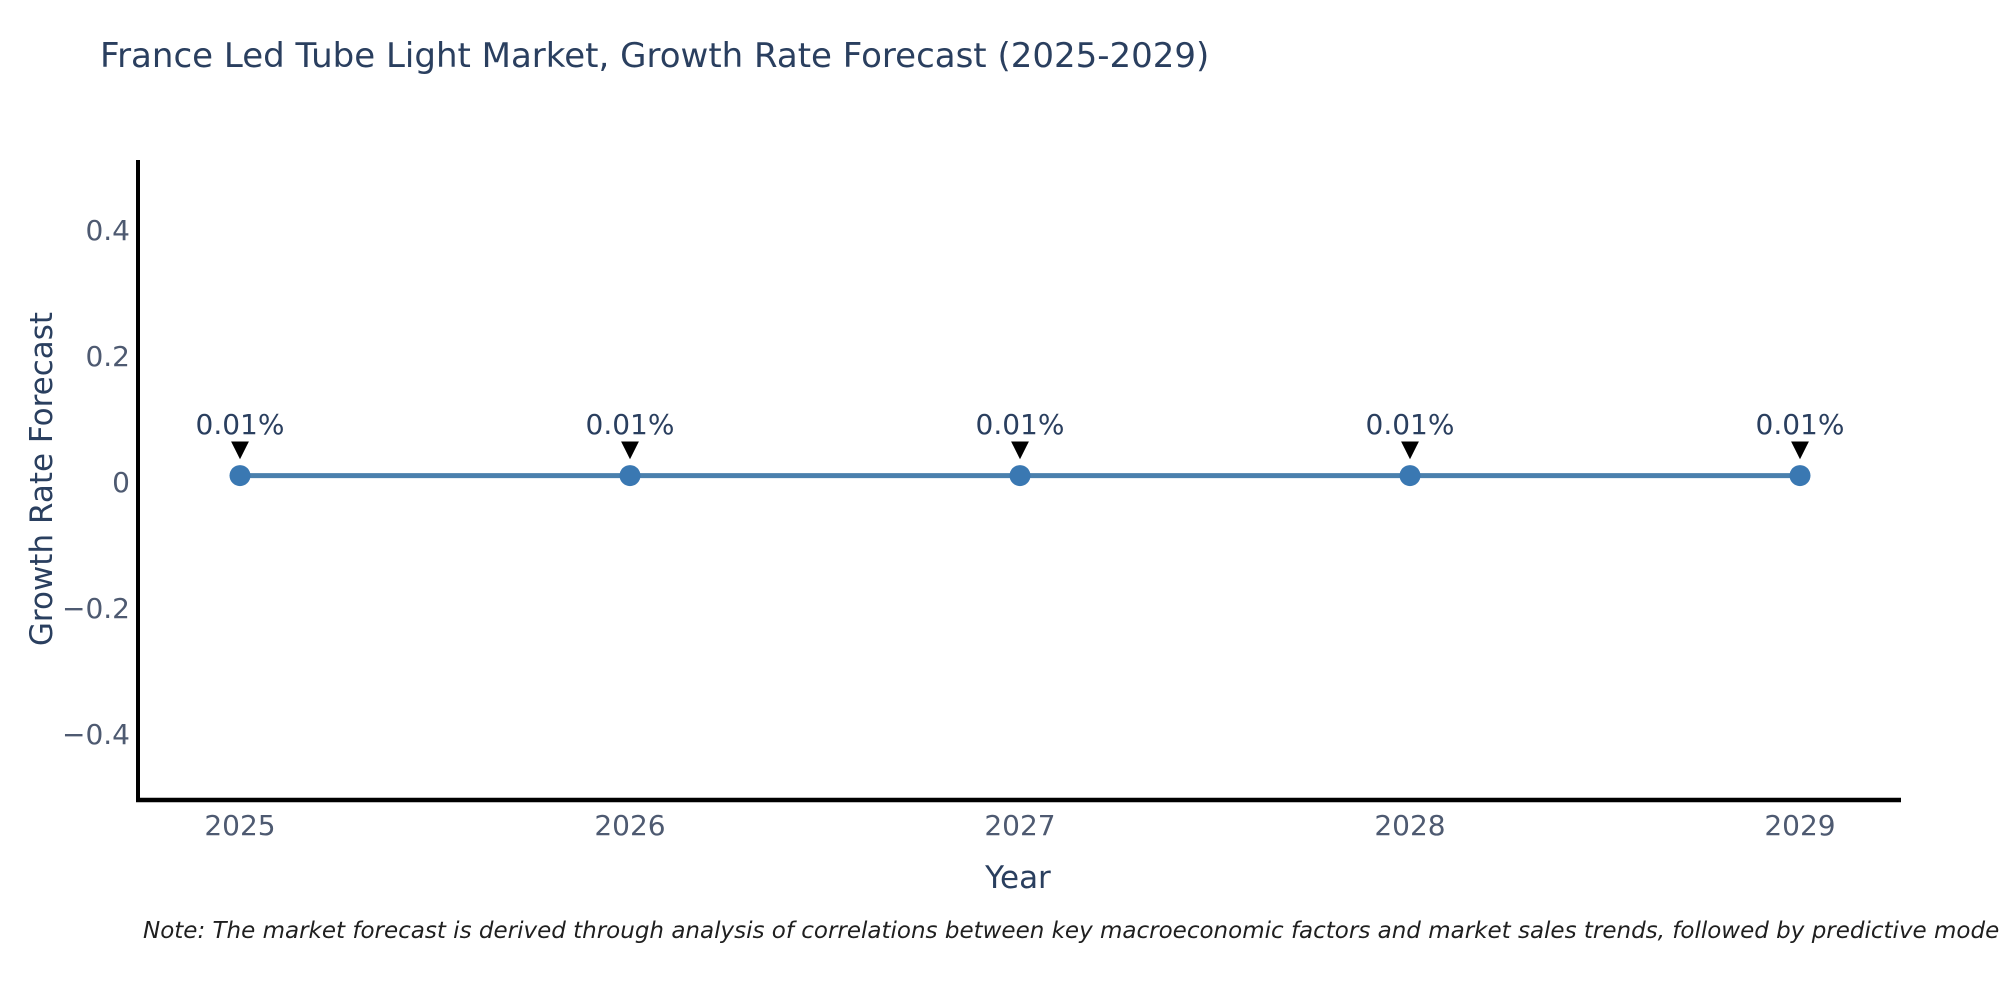  Describe the element at coordinates (107, 356) in the screenshot. I see `y-tick-label: 0.2` at that location.